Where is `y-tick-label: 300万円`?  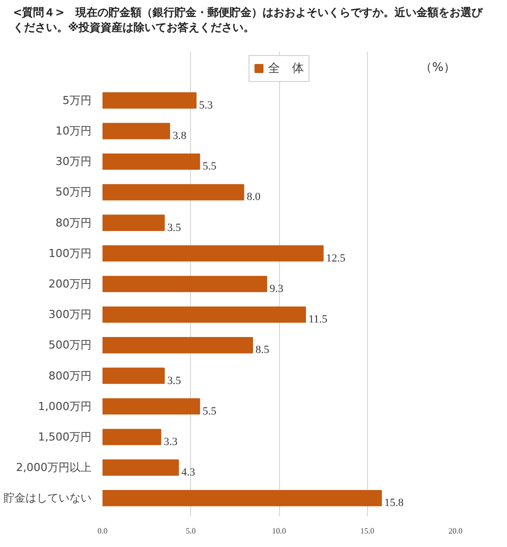 y-tick-label: 300万円 is located at coordinates (70, 314).